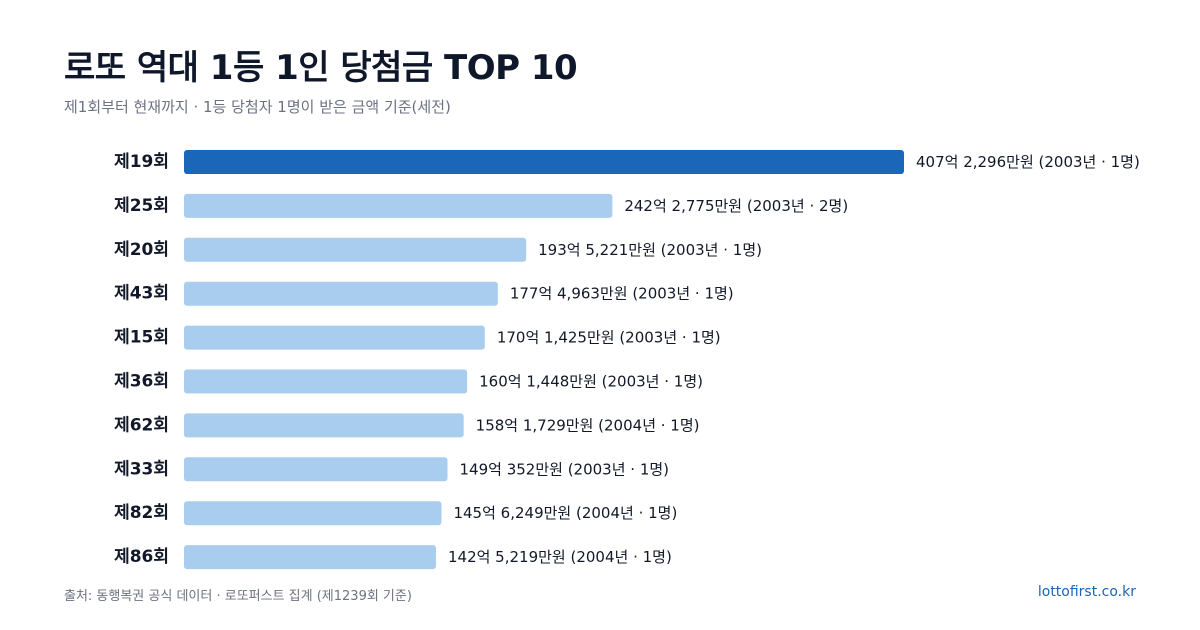  I want to click on page-title: 로또 역대 1등 1인 당첨금 TOP 10, so click(321, 68).